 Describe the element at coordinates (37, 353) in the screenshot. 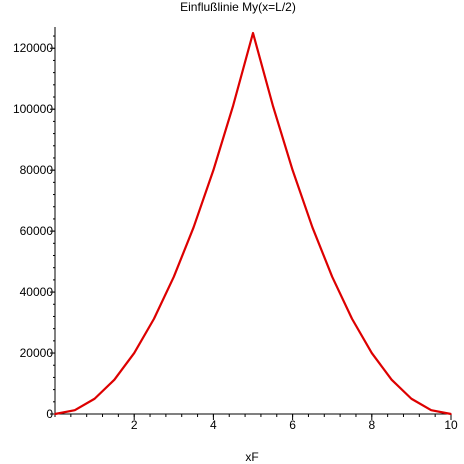

I see `y-tick-label: 20000` at that location.